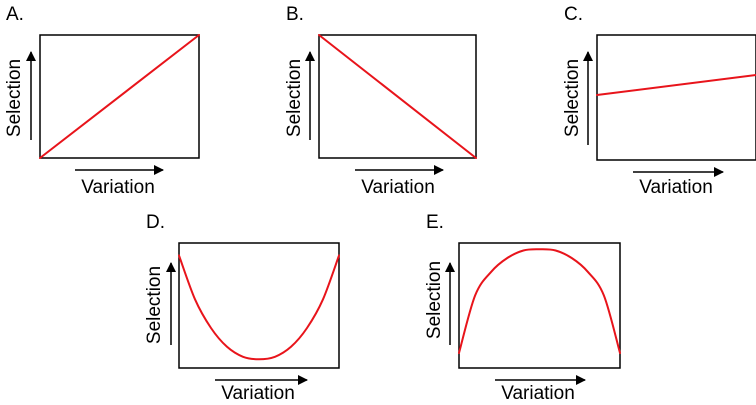  Describe the element at coordinates (676, 85) in the screenshot. I see `series-line-c` at that location.